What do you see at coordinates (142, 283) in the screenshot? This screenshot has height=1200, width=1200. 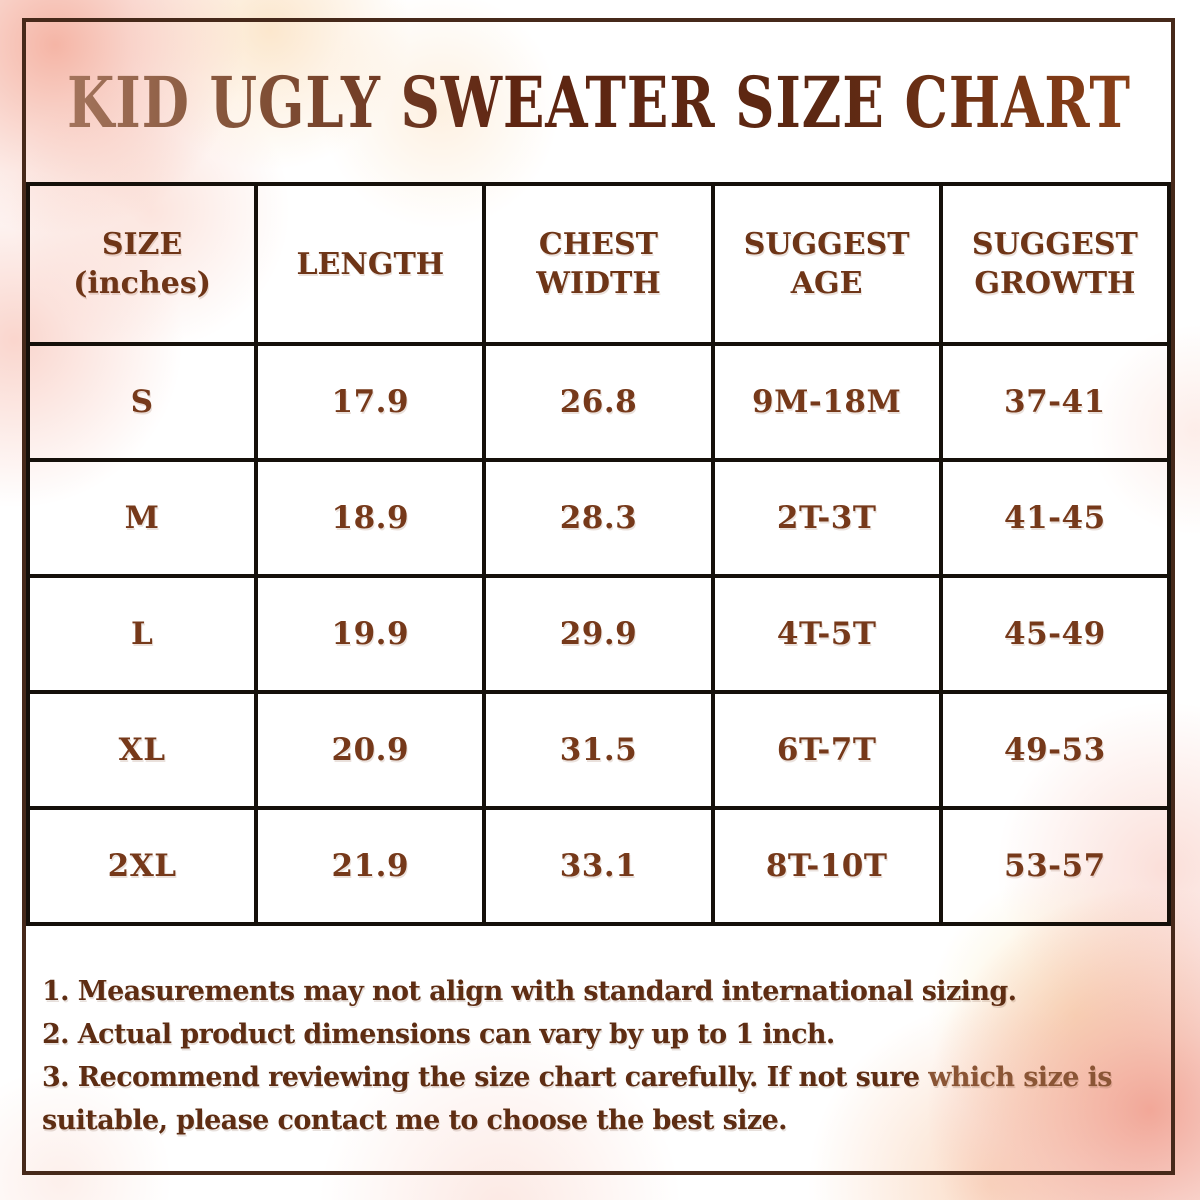 I see `col-header-size-line2: (inches)` at bounding box center [142, 283].